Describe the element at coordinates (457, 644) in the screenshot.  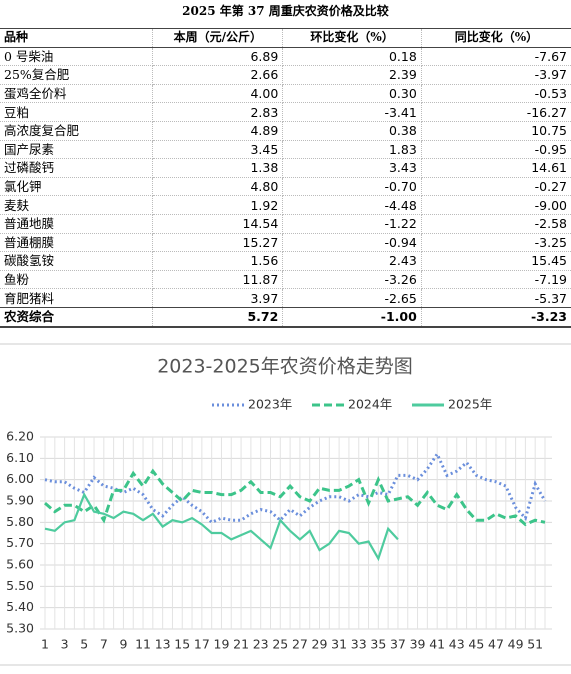
I see `x-tick-label: 43` at that location.